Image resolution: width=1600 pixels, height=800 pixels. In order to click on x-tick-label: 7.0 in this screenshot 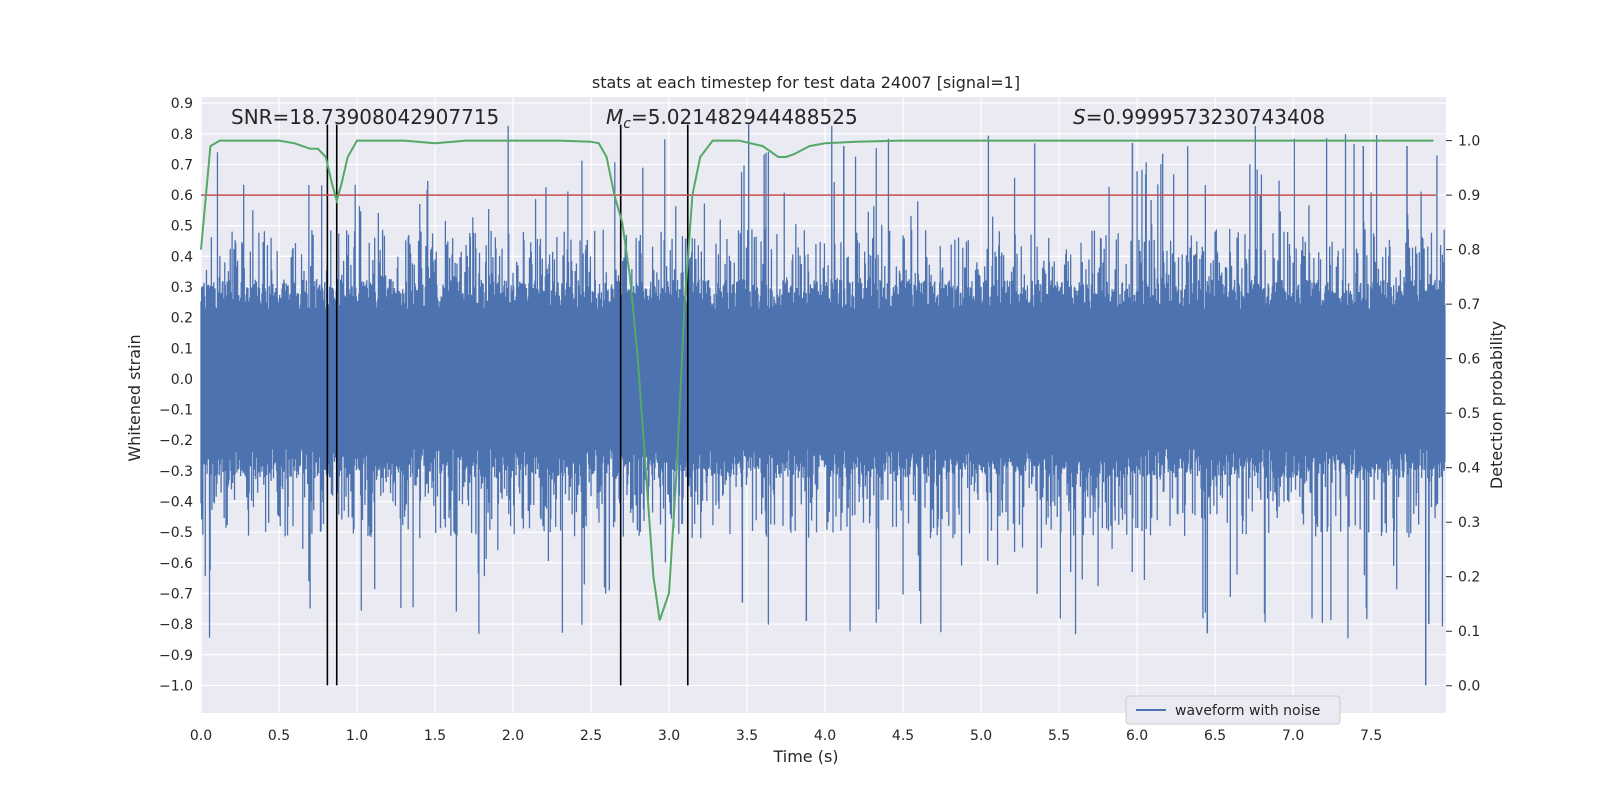, I will do `click(1293, 736)`.